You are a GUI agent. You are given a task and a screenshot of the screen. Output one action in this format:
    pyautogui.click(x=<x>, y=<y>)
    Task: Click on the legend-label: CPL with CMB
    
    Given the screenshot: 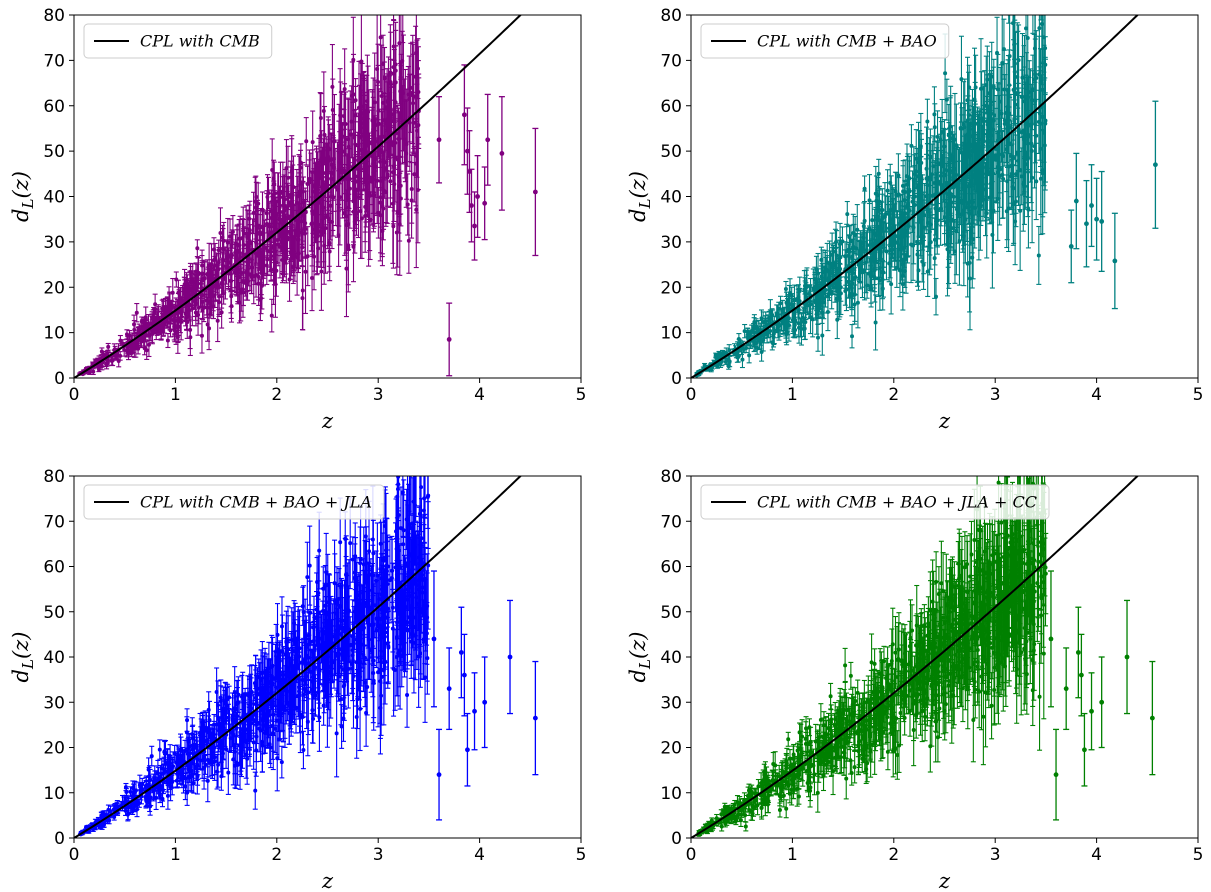 What is the action you would take?
    pyautogui.click(x=200, y=41)
    